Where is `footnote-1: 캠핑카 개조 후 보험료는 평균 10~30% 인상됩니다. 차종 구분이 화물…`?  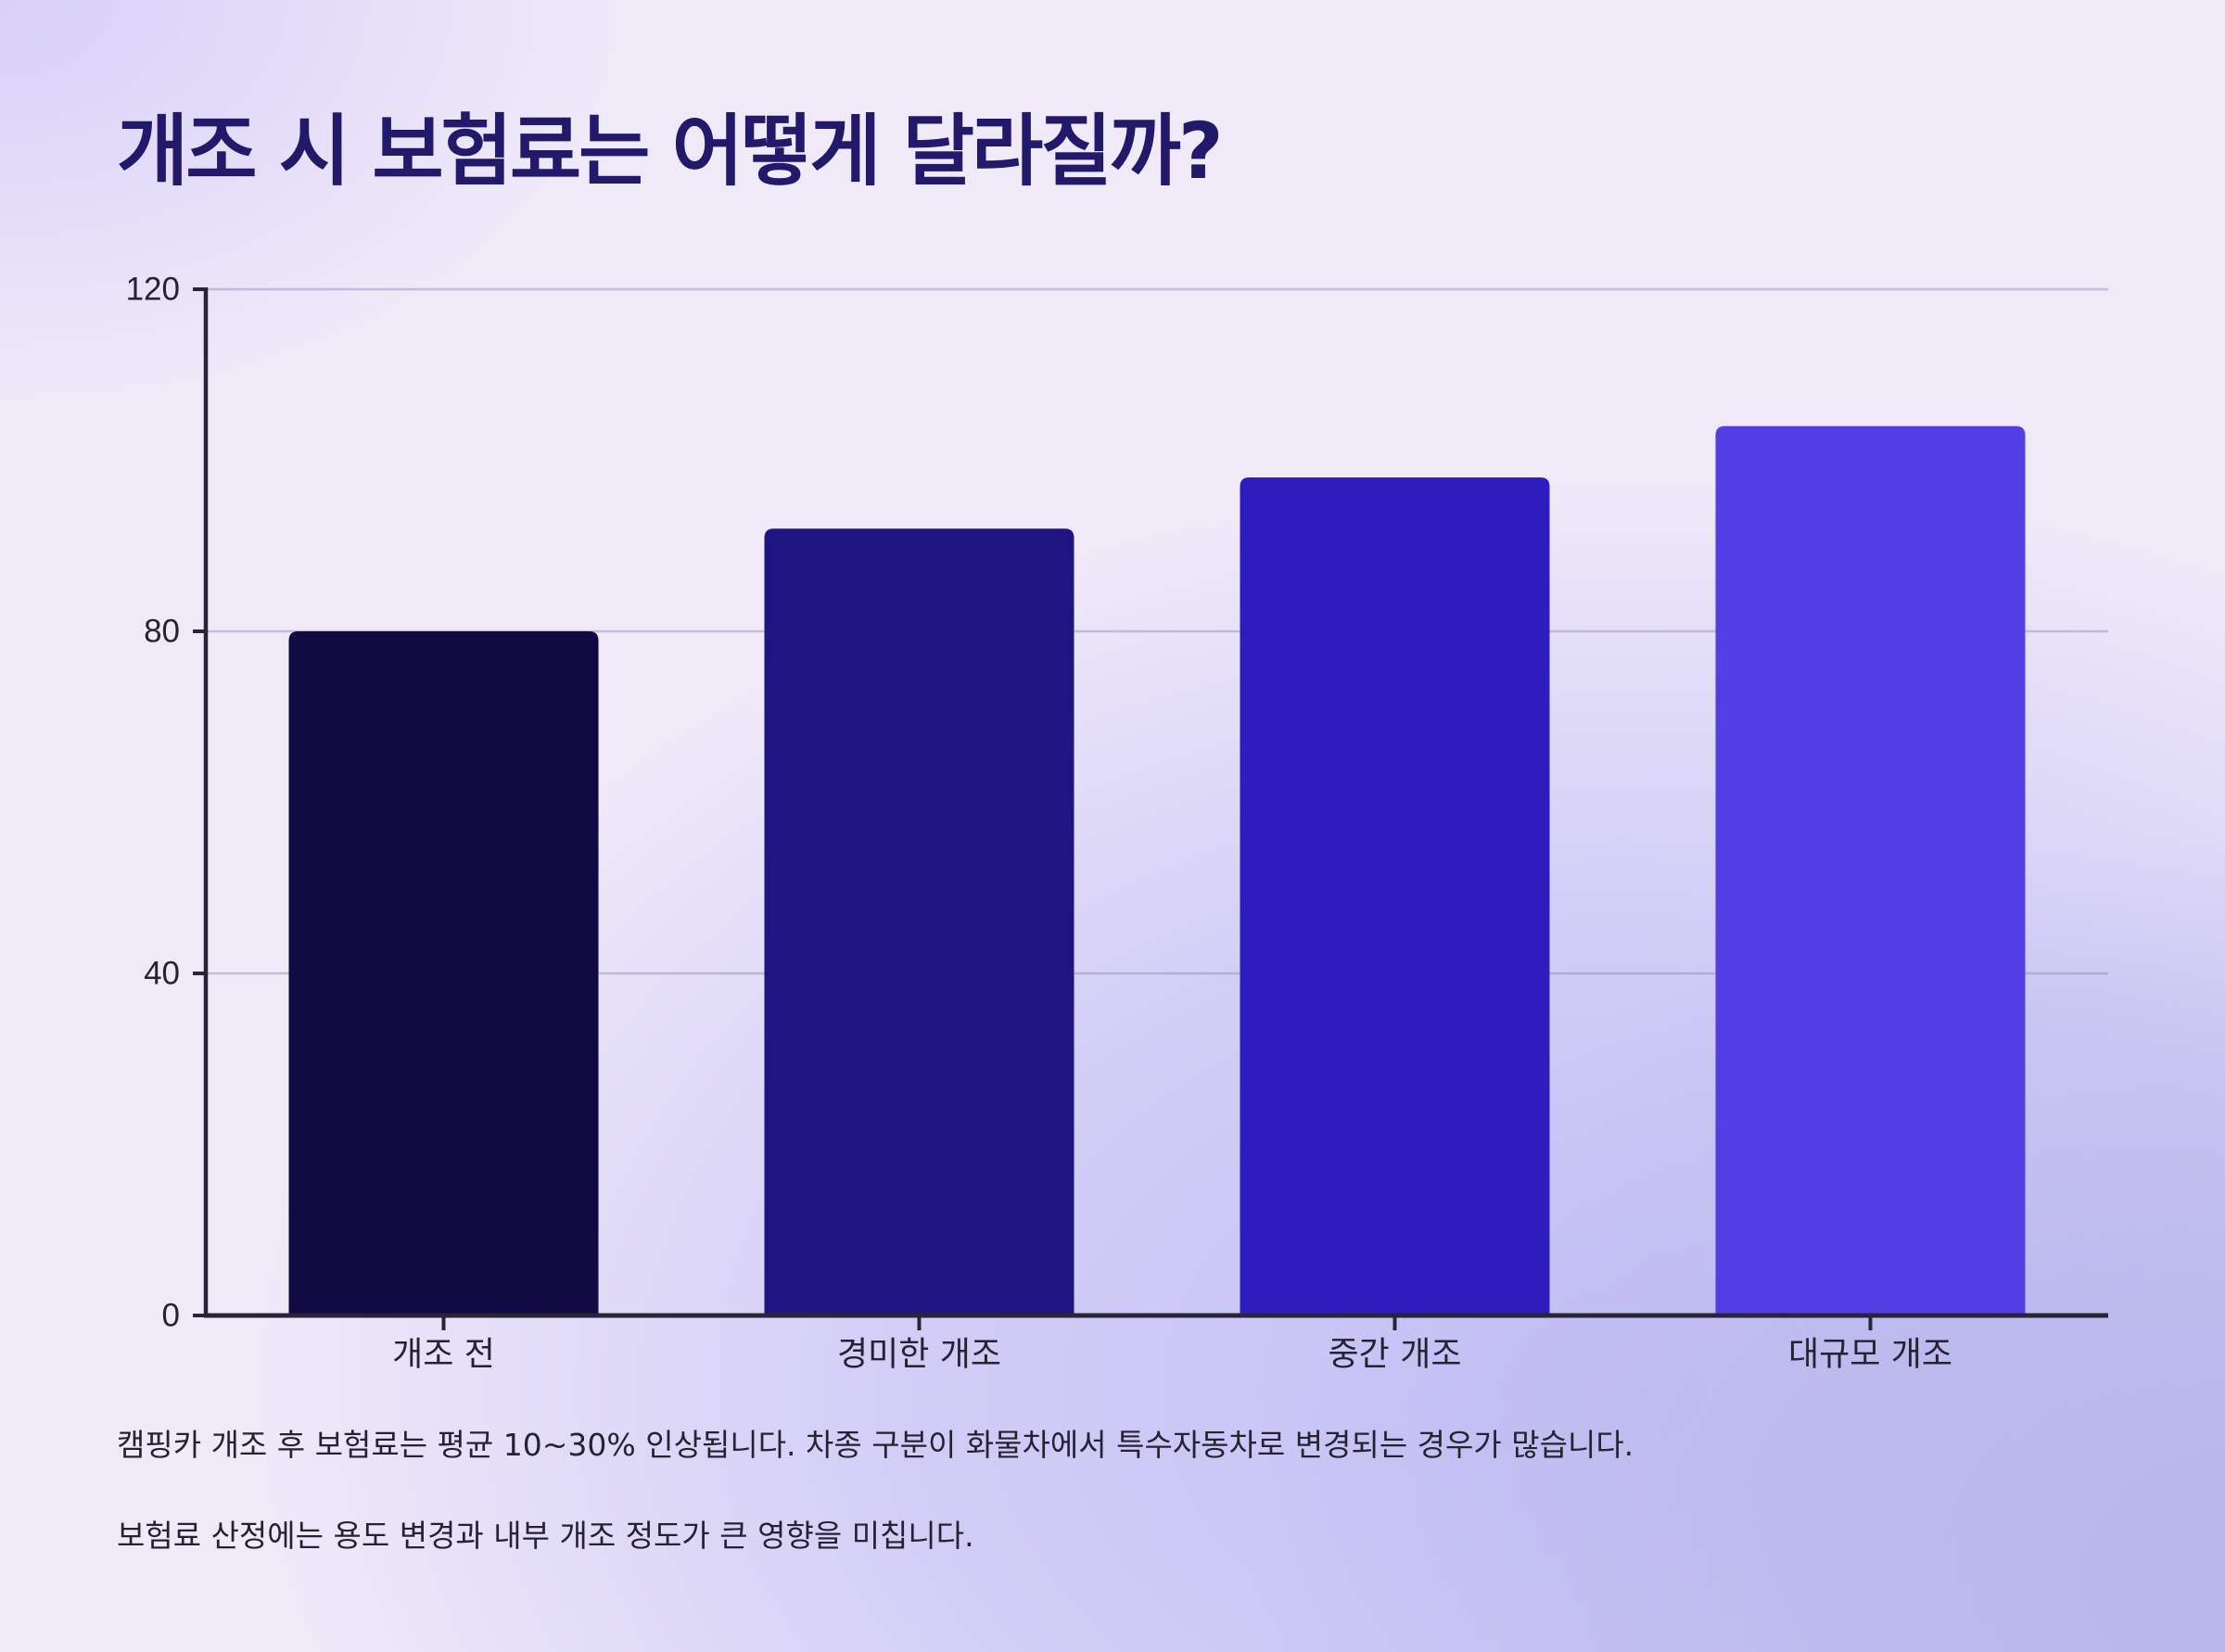
footnote-1: 캠핑카 개조 후 보험료는 평균 10~30% 인상됩니다. 차종 구분이 화물… is located at coordinates (875, 1445).